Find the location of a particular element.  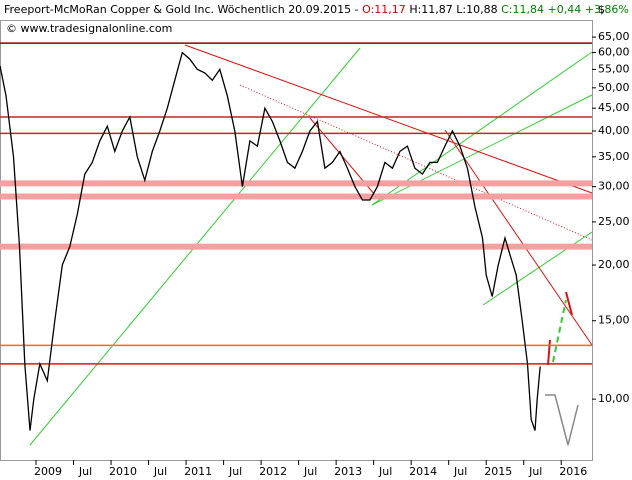

y-tick-label: 10,00 is located at coordinates (614, 398).